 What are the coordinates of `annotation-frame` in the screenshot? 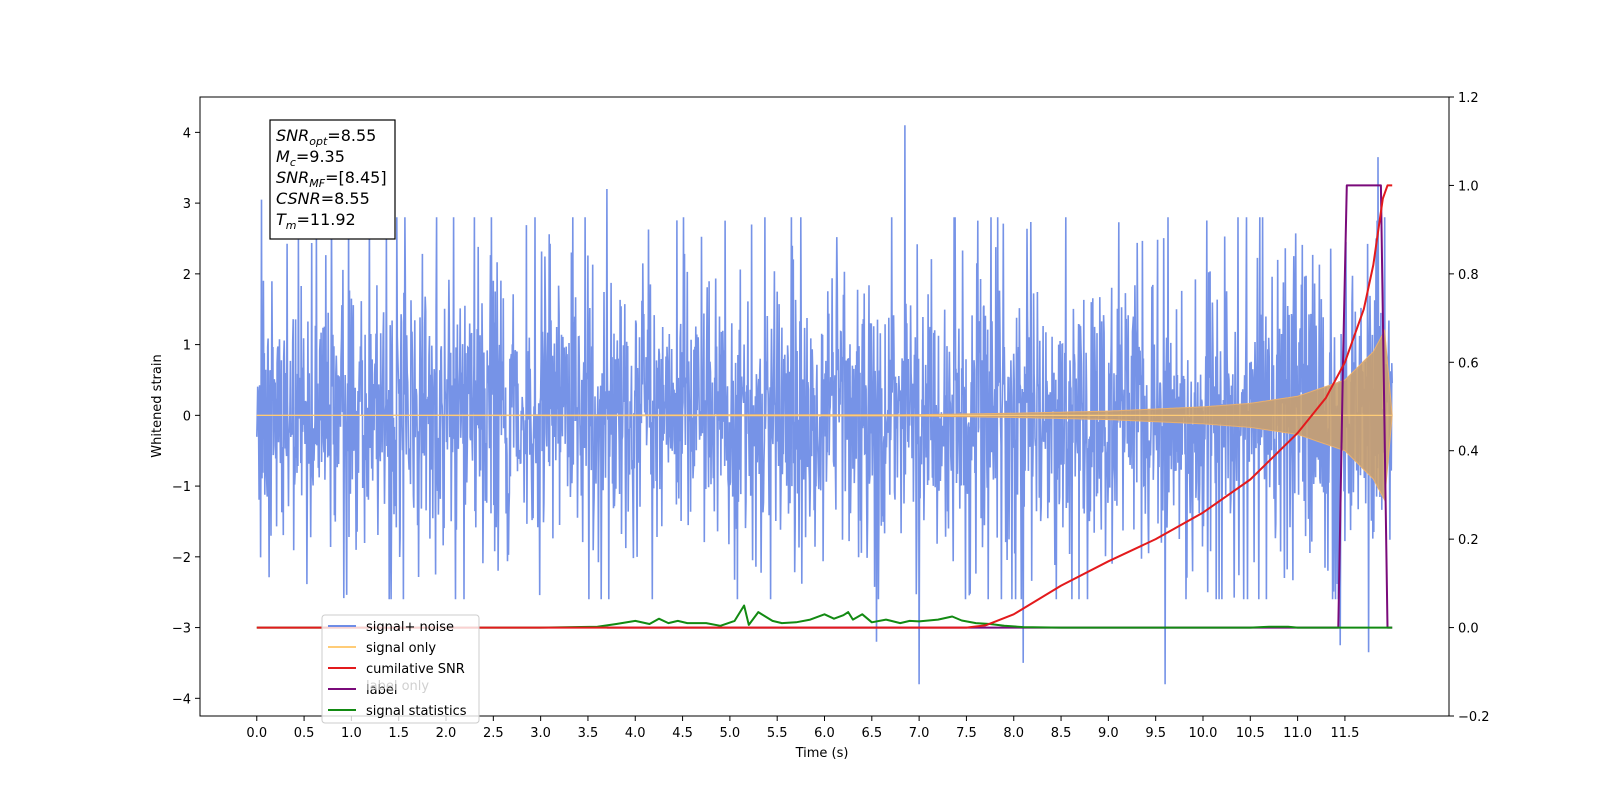 It's located at (332, 179).